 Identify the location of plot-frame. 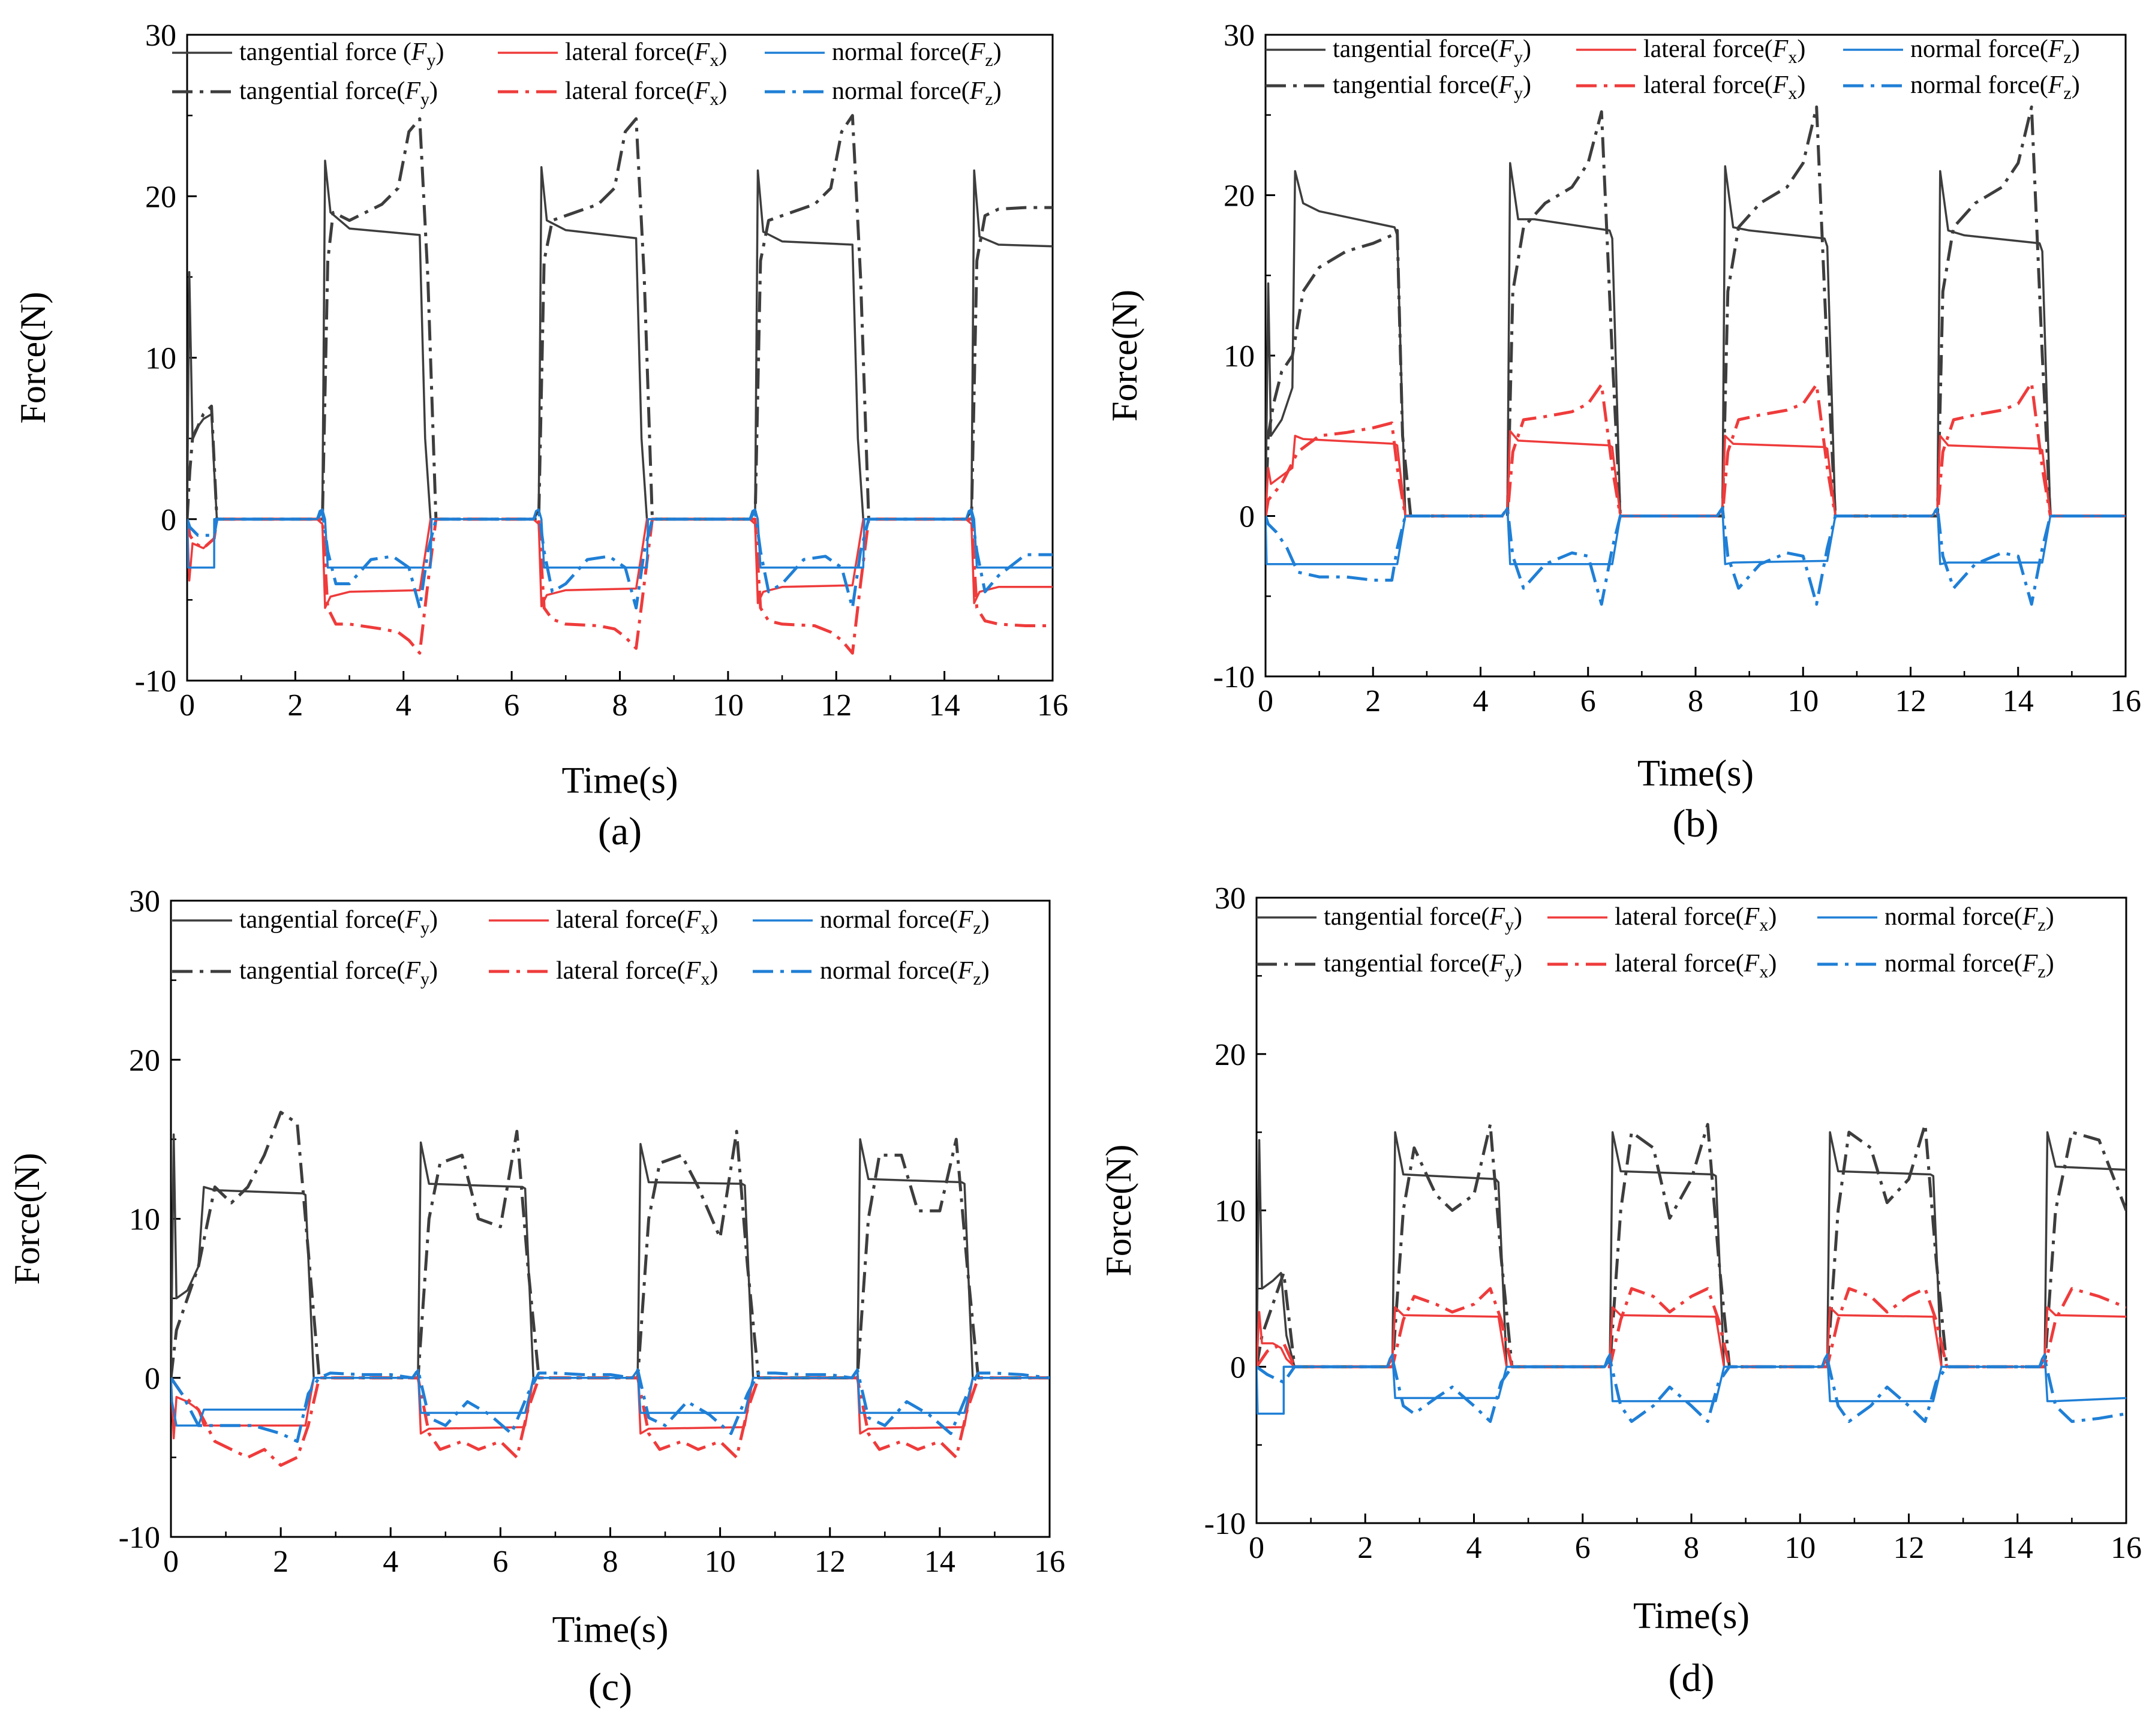
(1691, 1210).